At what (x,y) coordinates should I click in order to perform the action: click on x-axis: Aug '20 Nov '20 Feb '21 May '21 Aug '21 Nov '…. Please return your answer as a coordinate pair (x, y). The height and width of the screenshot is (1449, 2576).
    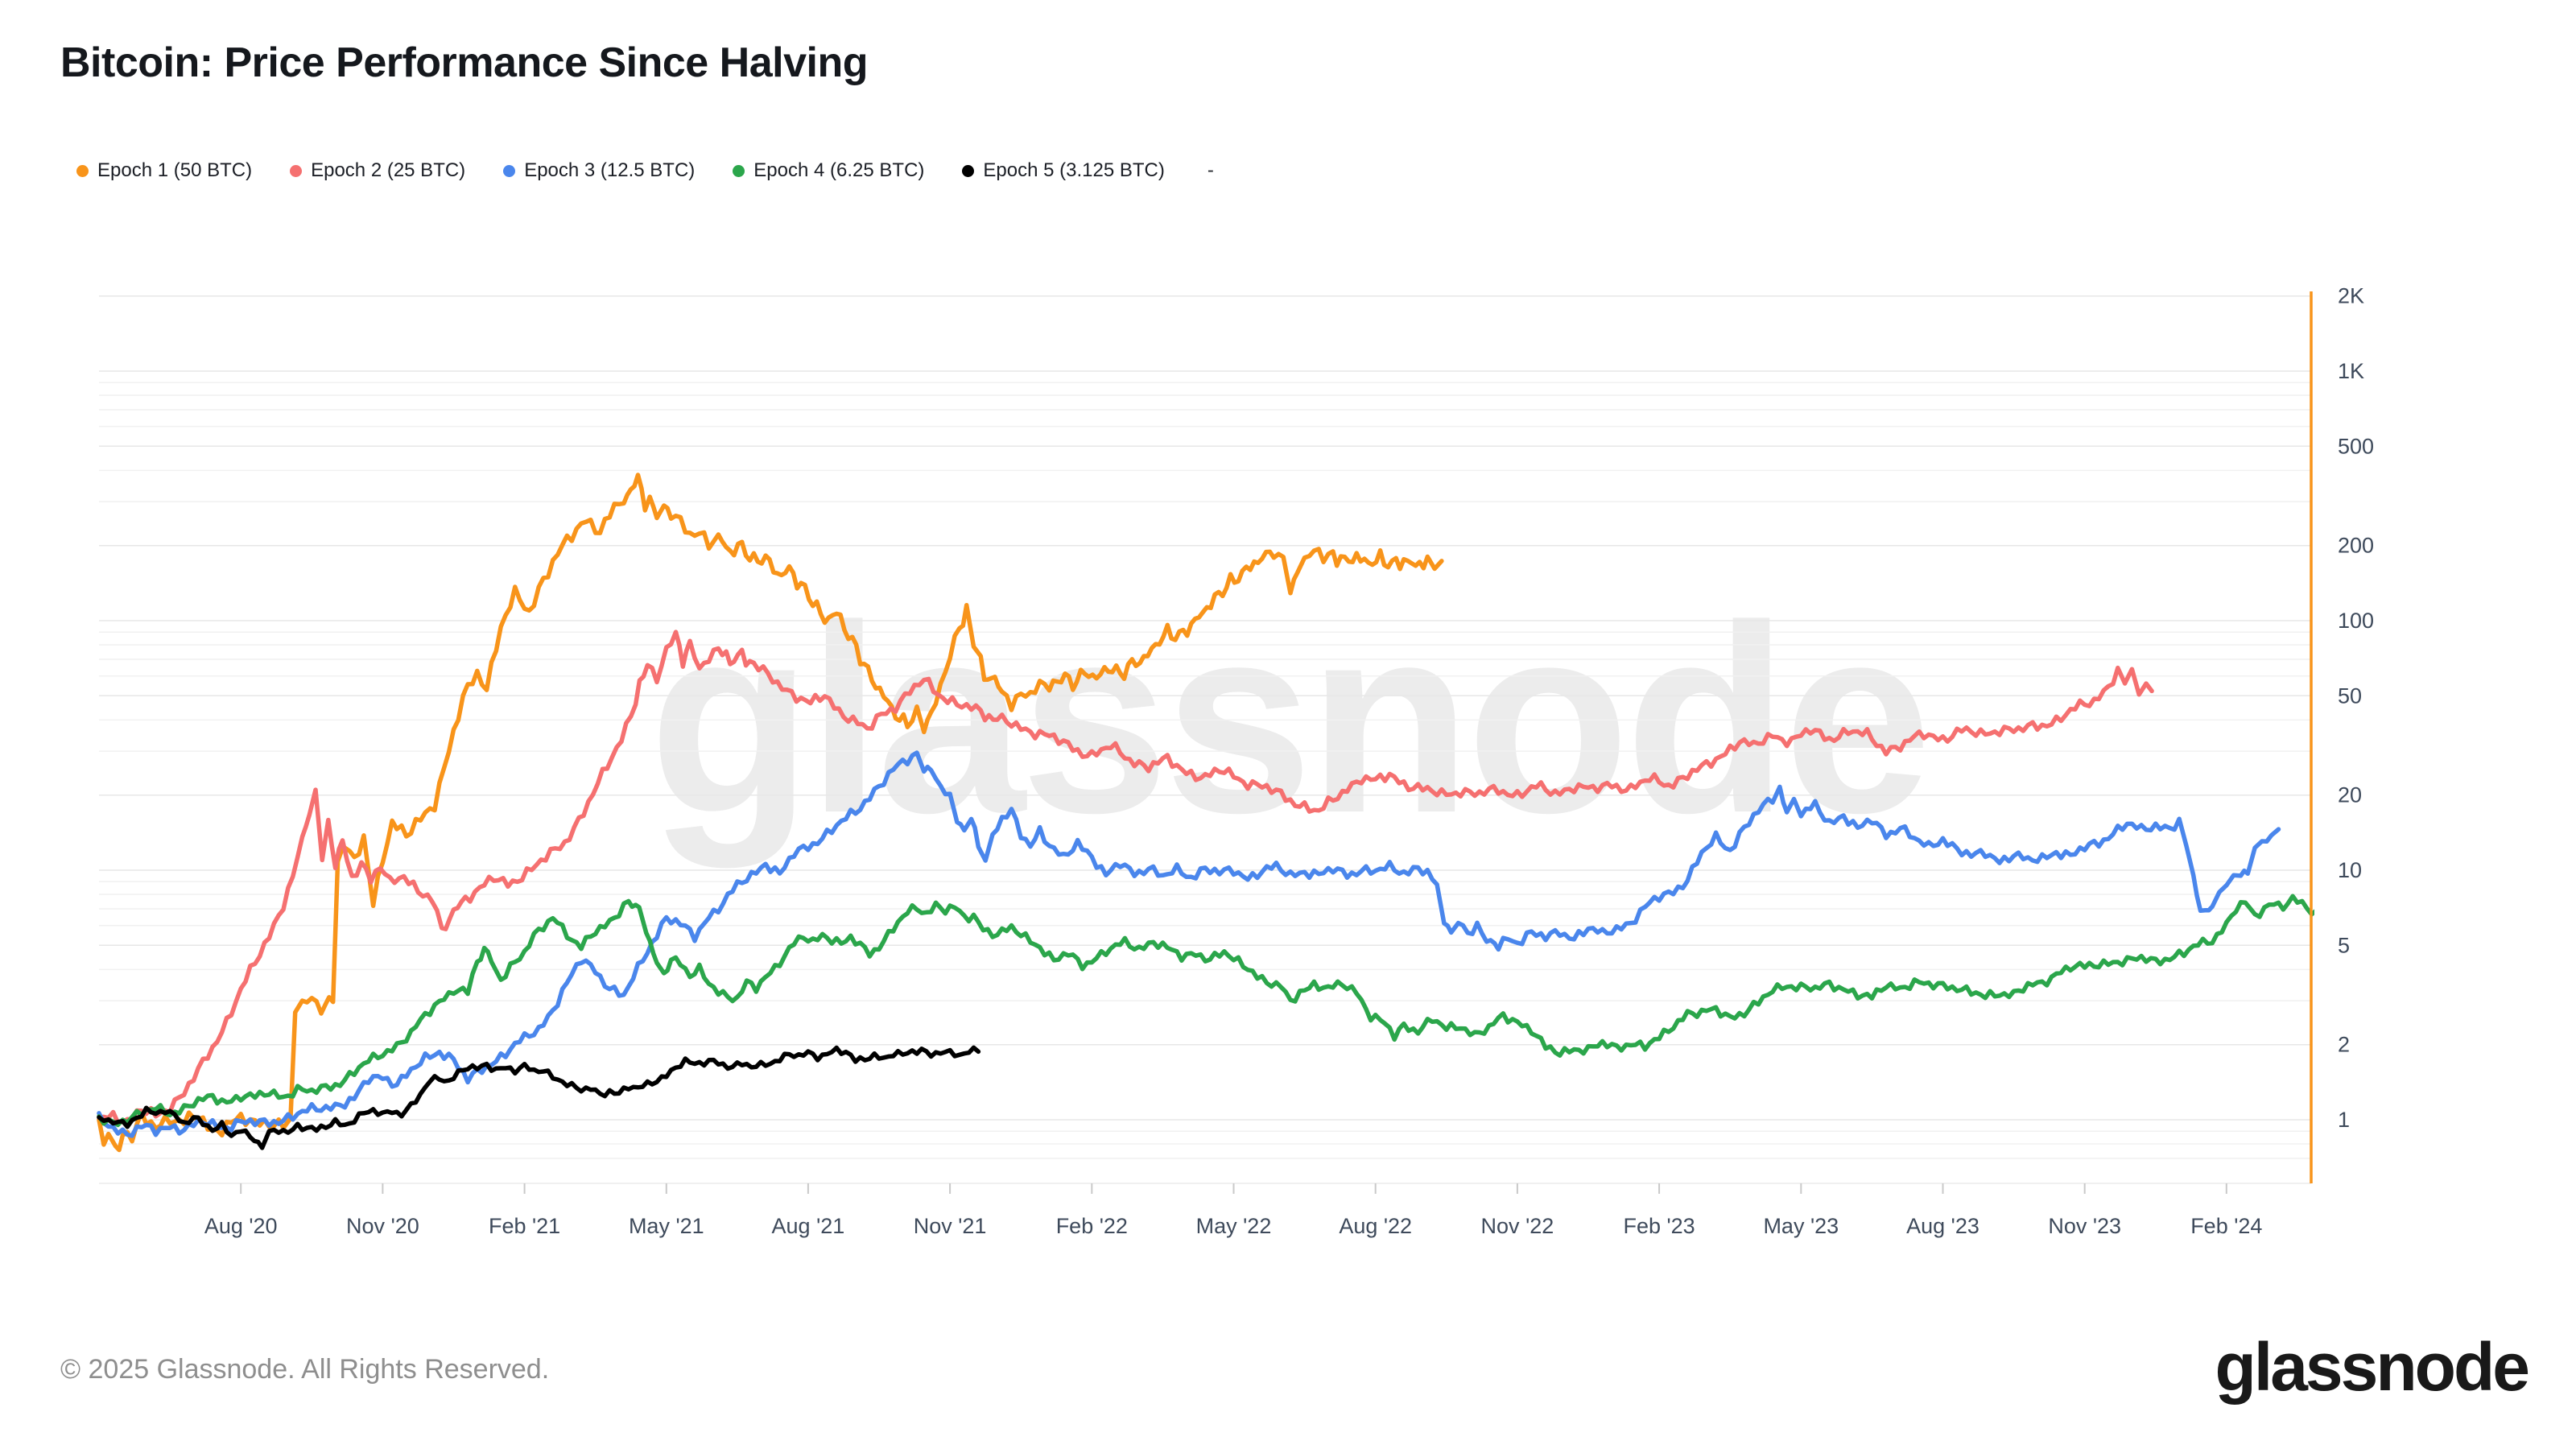
    Looking at the image, I should click on (1205, 1210).